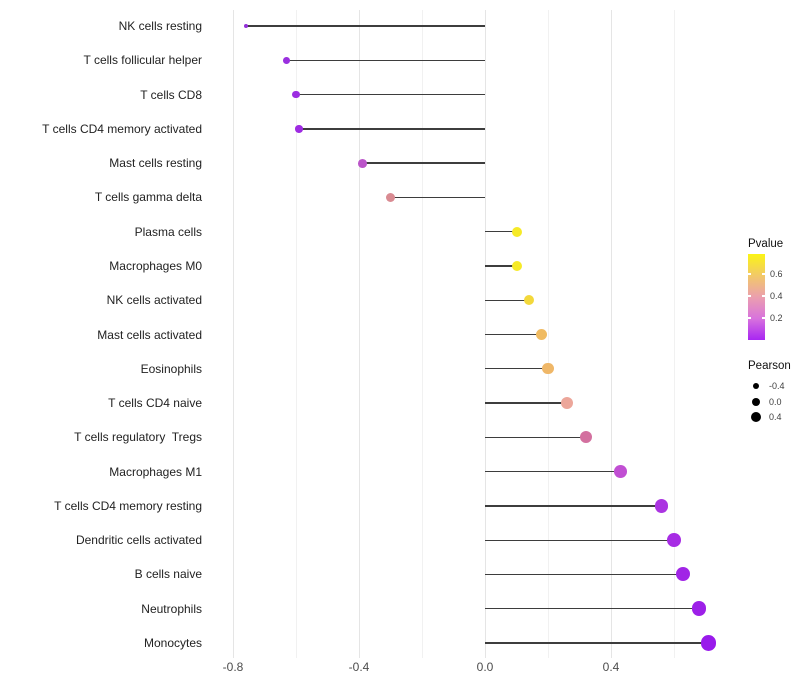 This screenshot has width=800, height=700. I want to click on pvalue-tick-label: 0.4, so click(776, 296).